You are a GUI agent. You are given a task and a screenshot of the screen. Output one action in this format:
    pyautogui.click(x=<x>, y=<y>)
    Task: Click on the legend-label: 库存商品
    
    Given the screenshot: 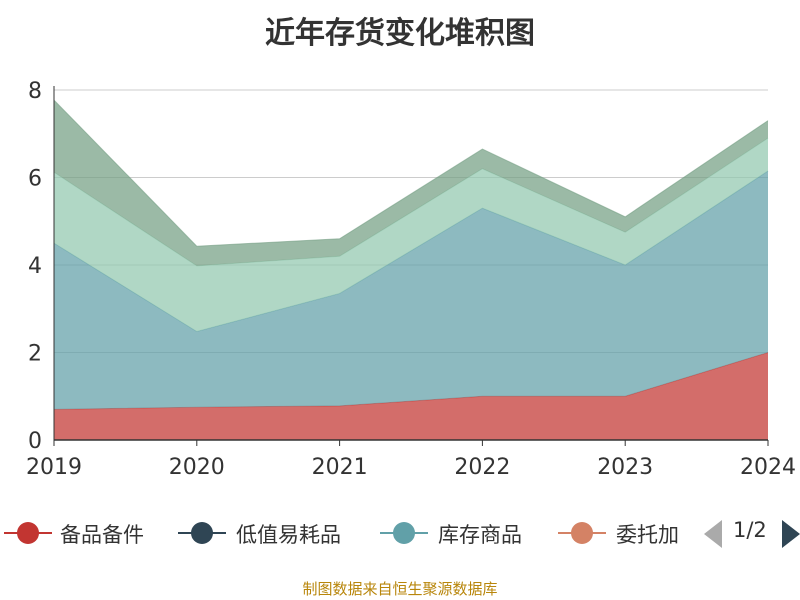 What is the action you would take?
    pyautogui.click(x=480, y=535)
    